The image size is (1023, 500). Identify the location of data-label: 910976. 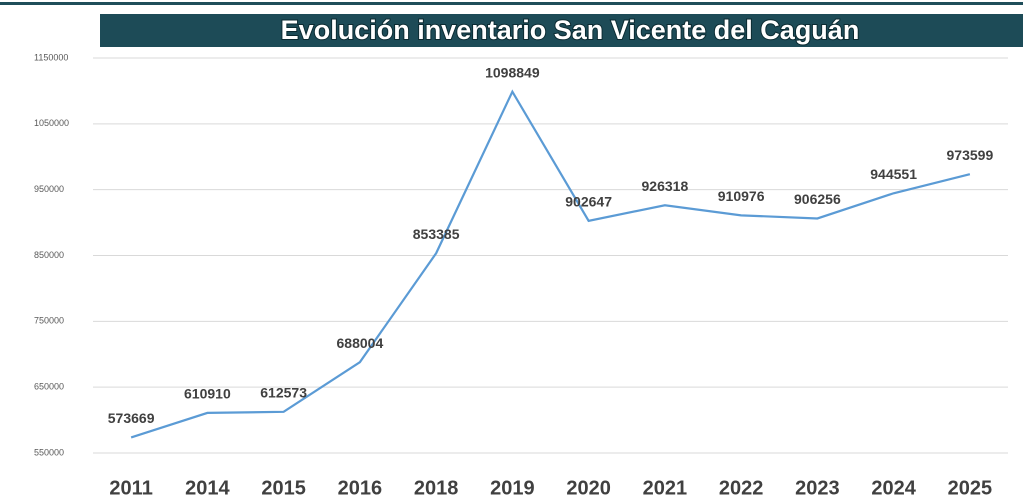
(741, 196).